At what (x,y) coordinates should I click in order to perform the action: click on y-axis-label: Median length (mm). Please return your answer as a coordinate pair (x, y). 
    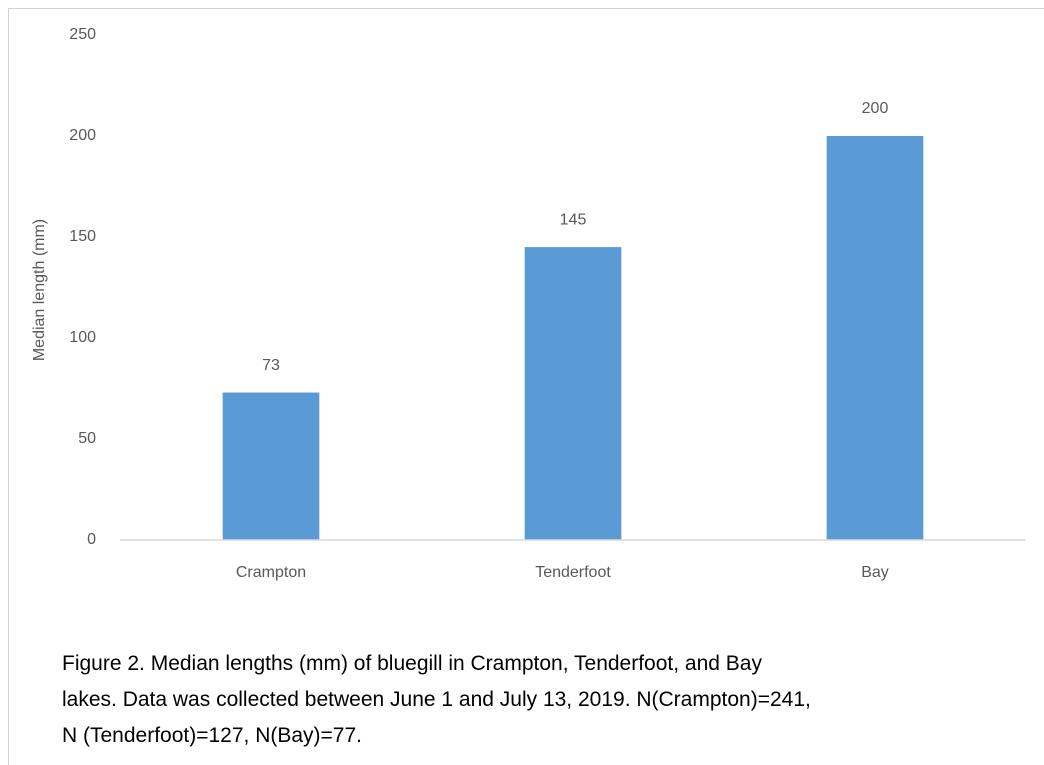
    Looking at the image, I should click on (39, 290).